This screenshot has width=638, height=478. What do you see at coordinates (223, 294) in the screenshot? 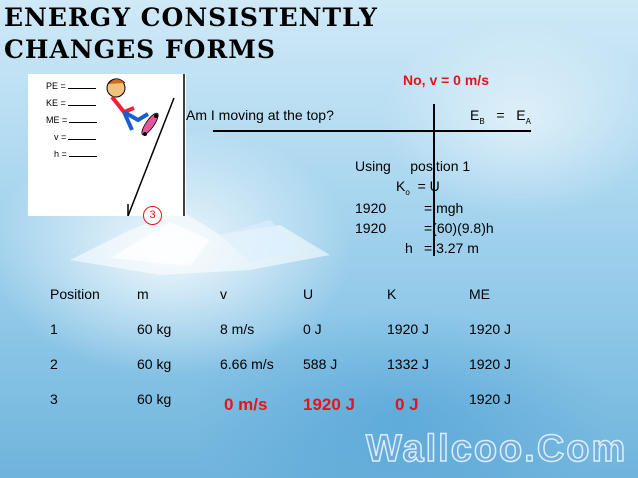
I see `header-v: v` at bounding box center [223, 294].